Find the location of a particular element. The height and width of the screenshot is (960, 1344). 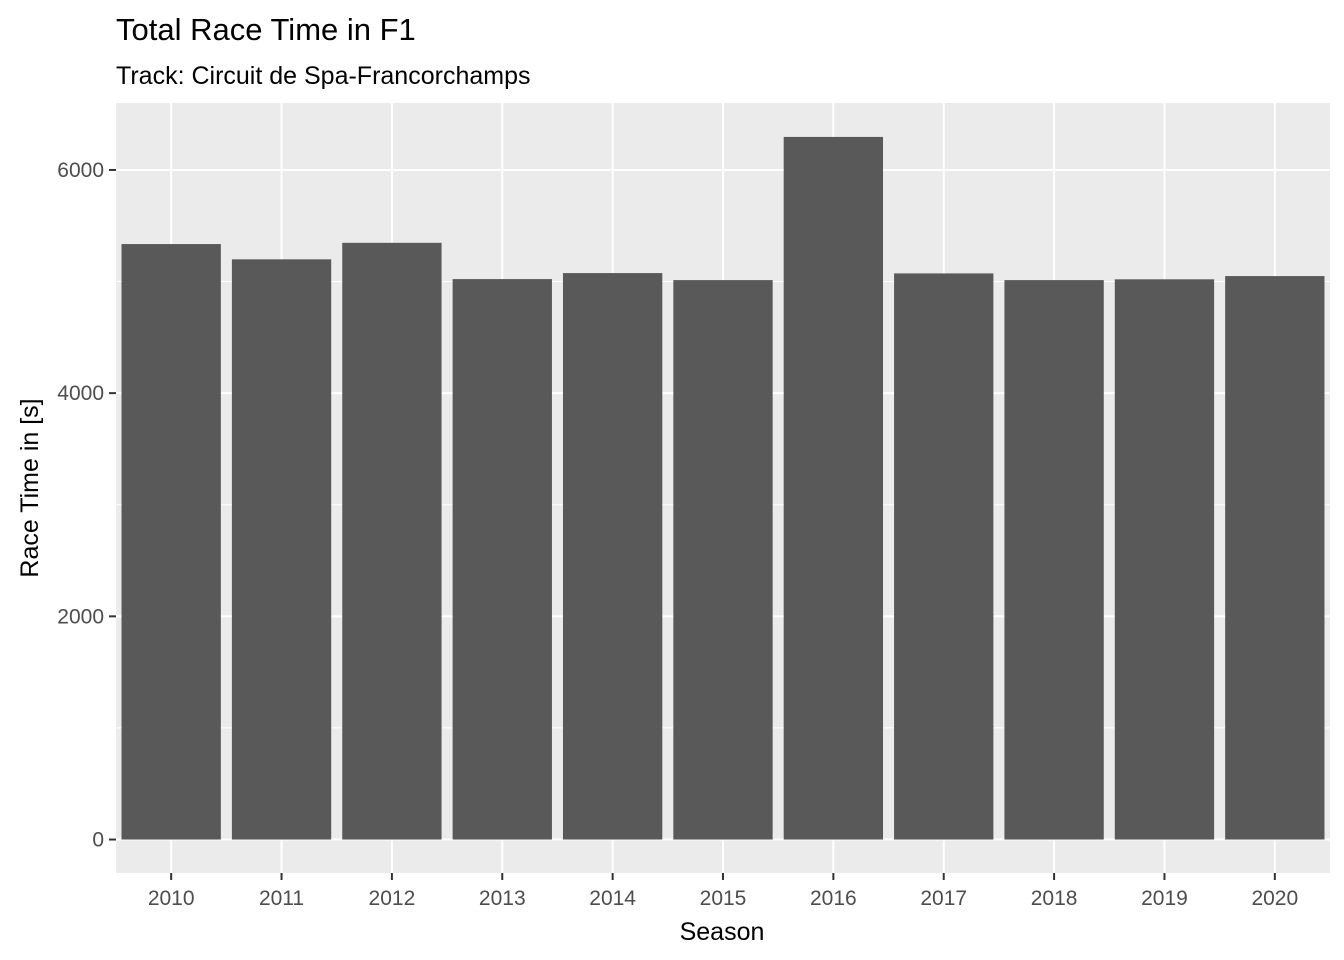

x-tick-label: 2010 is located at coordinates (171, 898).